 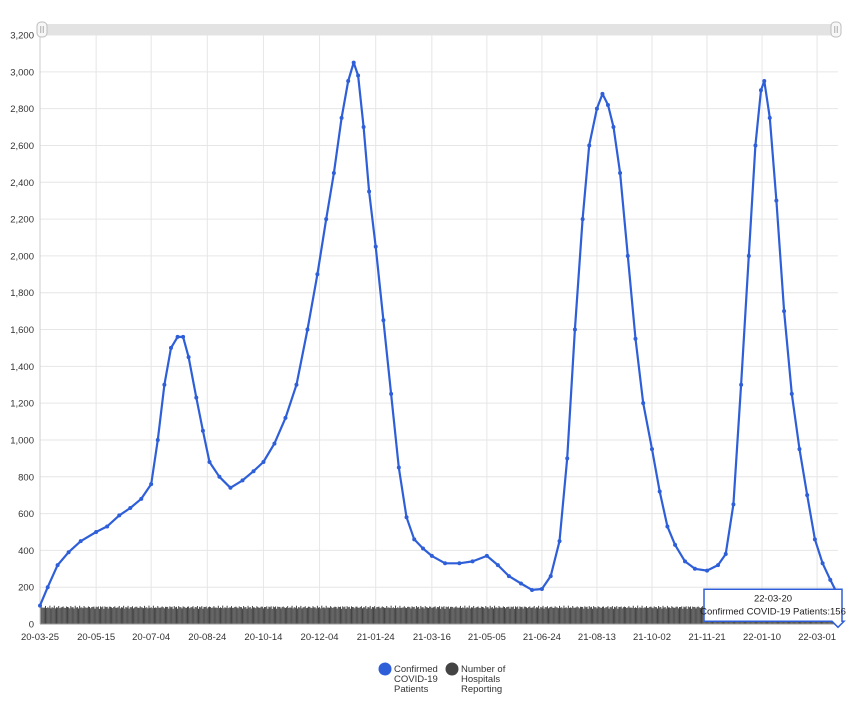 I want to click on scrollbar-track, so click(x=439, y=29).